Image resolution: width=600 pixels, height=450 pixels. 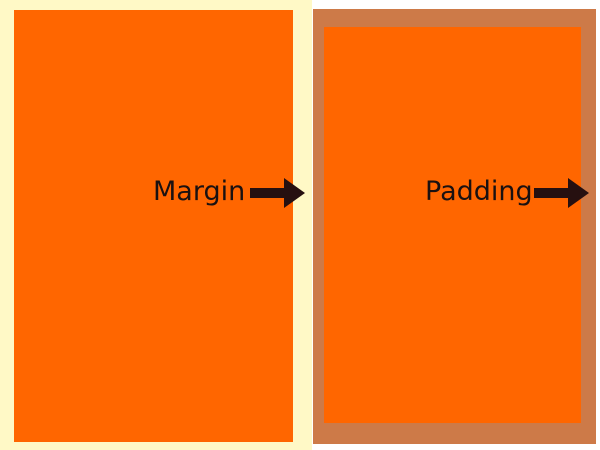 I want to click on margin-label: Margin, so click(x=199, y=191).